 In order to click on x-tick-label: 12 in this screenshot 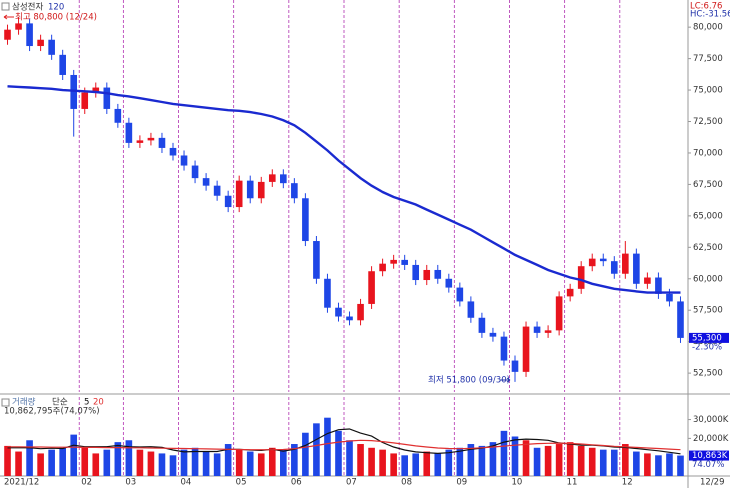, I will do `click(627, 483)`.